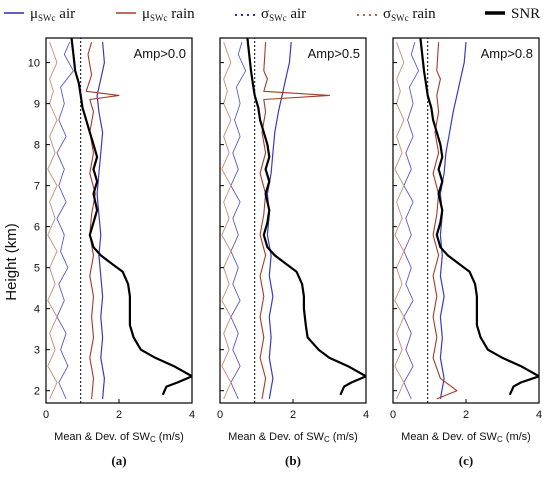  Describe the element at coordinates (118, 460) in the screenshot. I see `panel-label: (a)` at that location.